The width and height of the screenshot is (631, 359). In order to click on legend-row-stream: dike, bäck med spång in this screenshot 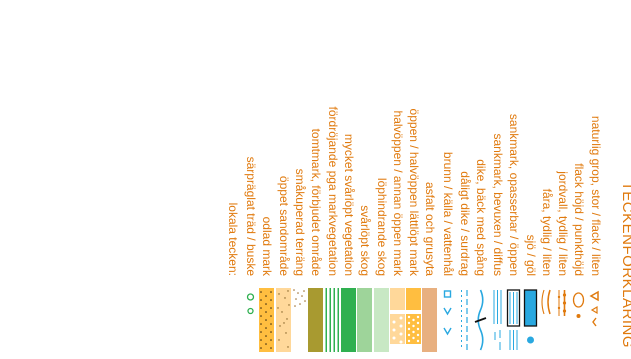, I will do `click(480, 179)`.